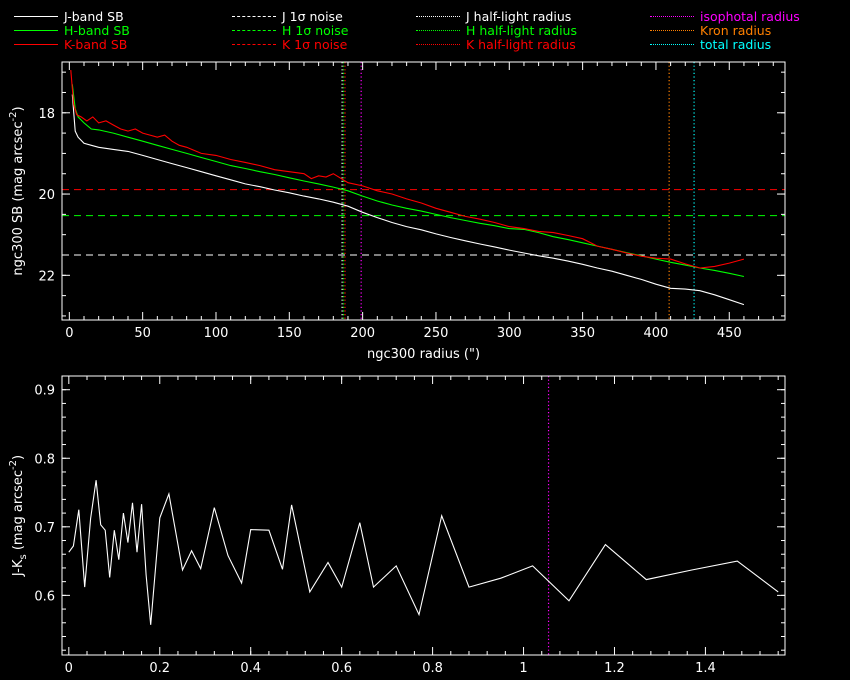 This screenshot has width=850, height=680. What do you see at coordinates (341, 668) in the screenshot?
I see `x-tick-label: 0.6` at bounding box center [341, 668].